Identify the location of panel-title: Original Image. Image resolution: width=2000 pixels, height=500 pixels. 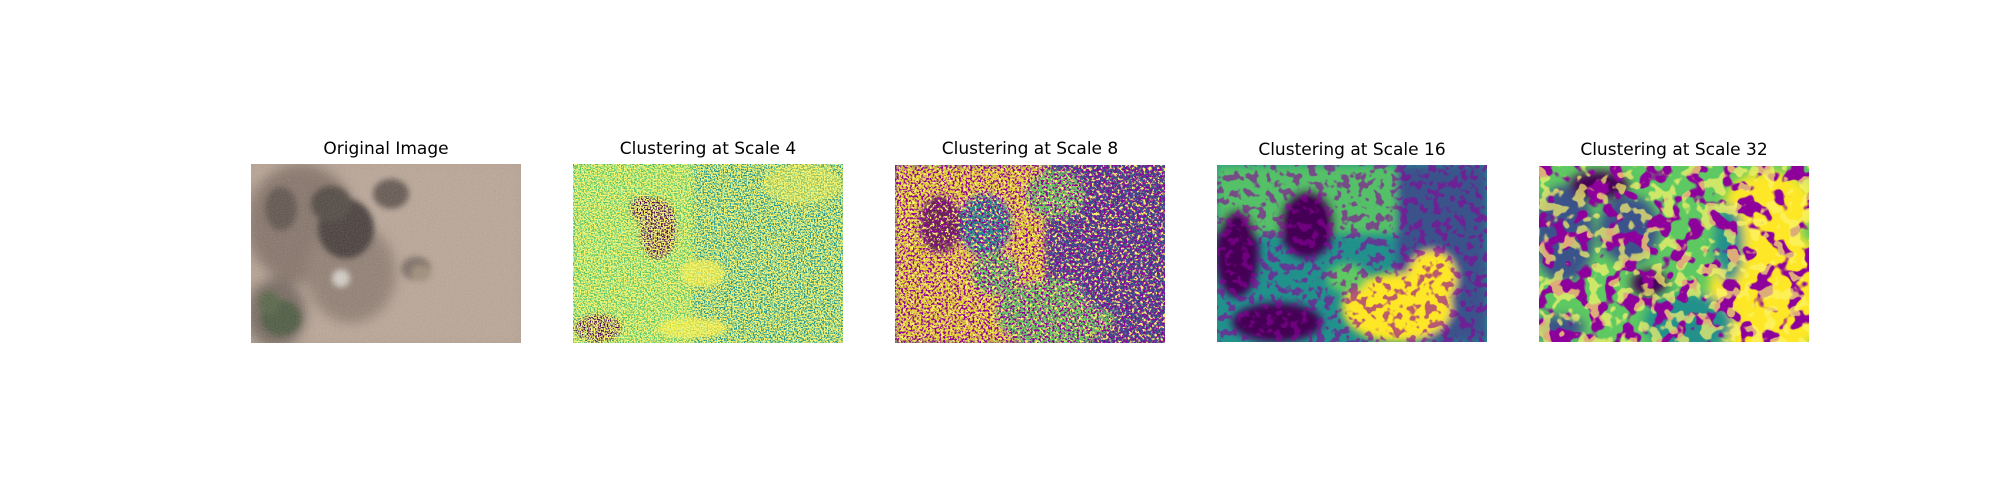
(386, 149).